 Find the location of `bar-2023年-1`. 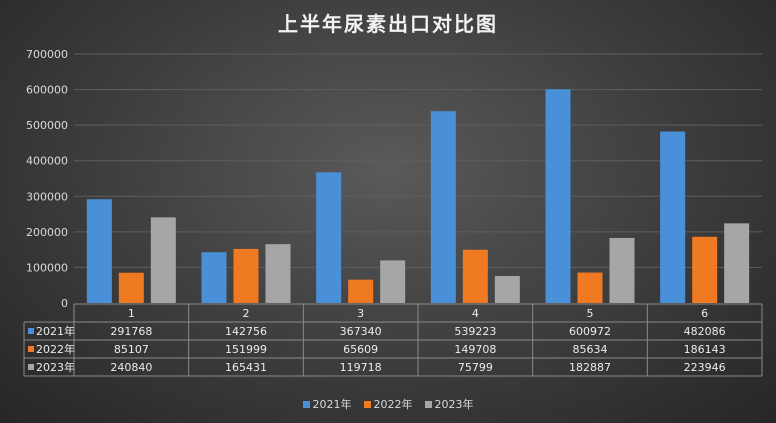

bar-2023年-1 is located at coordinates (163, 260).